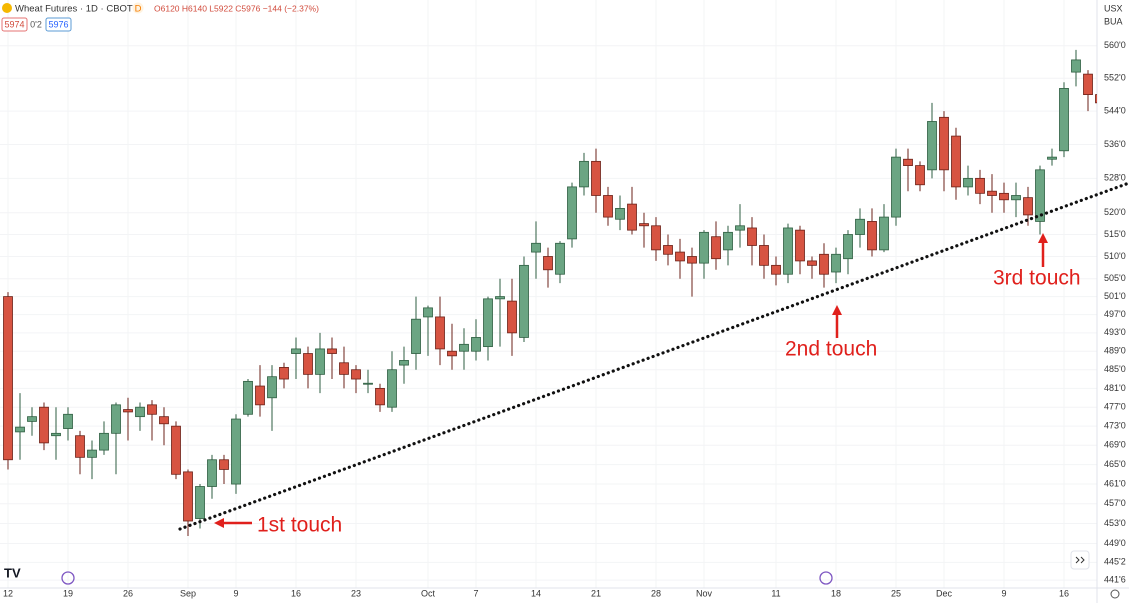  Describe the element at coordinates (775, 593) in the screenshot. I see `x-tick-label: 11` at that location.